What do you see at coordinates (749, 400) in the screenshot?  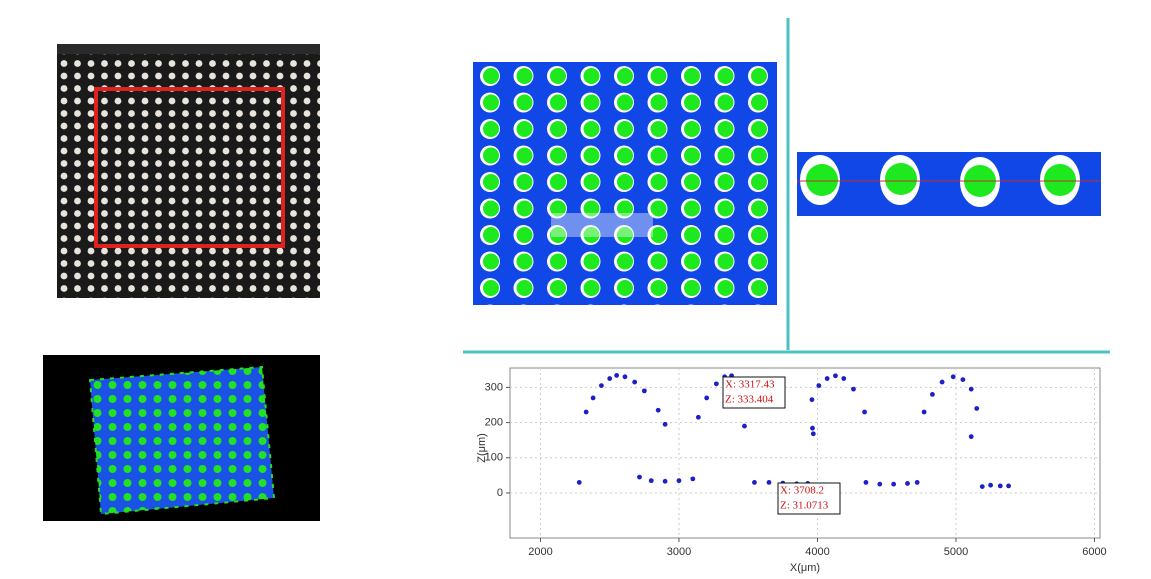 I see `annotation-text: Z: 333.404` at bounding box center [749, 400].